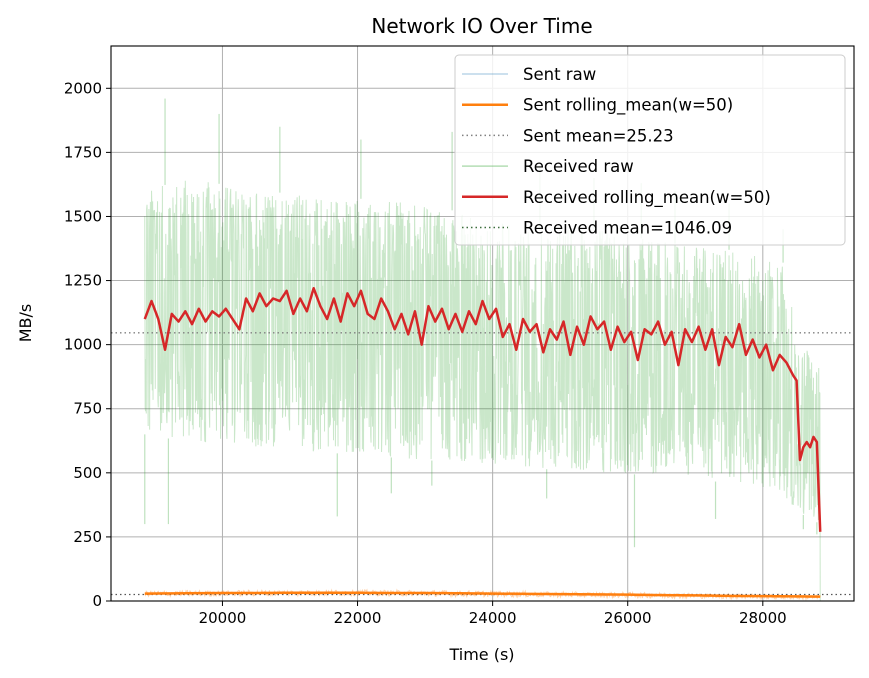 The height and width of the screenshot is (678, 869). What do you see at coordinates (83, 88) in the screenshot?
I see `y-tick-label: 2000` at bounding box center [83, 88].